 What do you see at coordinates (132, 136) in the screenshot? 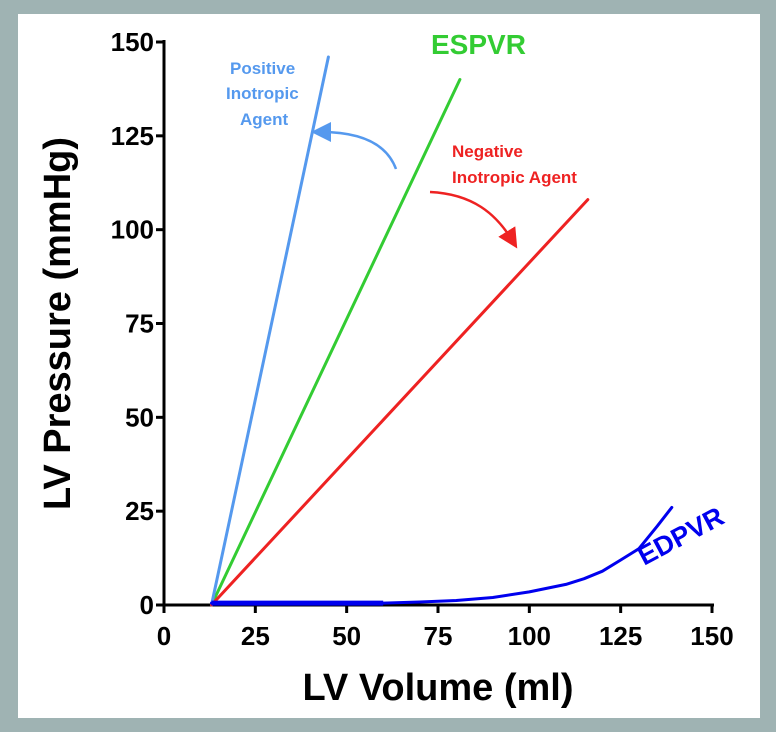
I see `y-tick-label: 125` at bounding box center [132, 136].